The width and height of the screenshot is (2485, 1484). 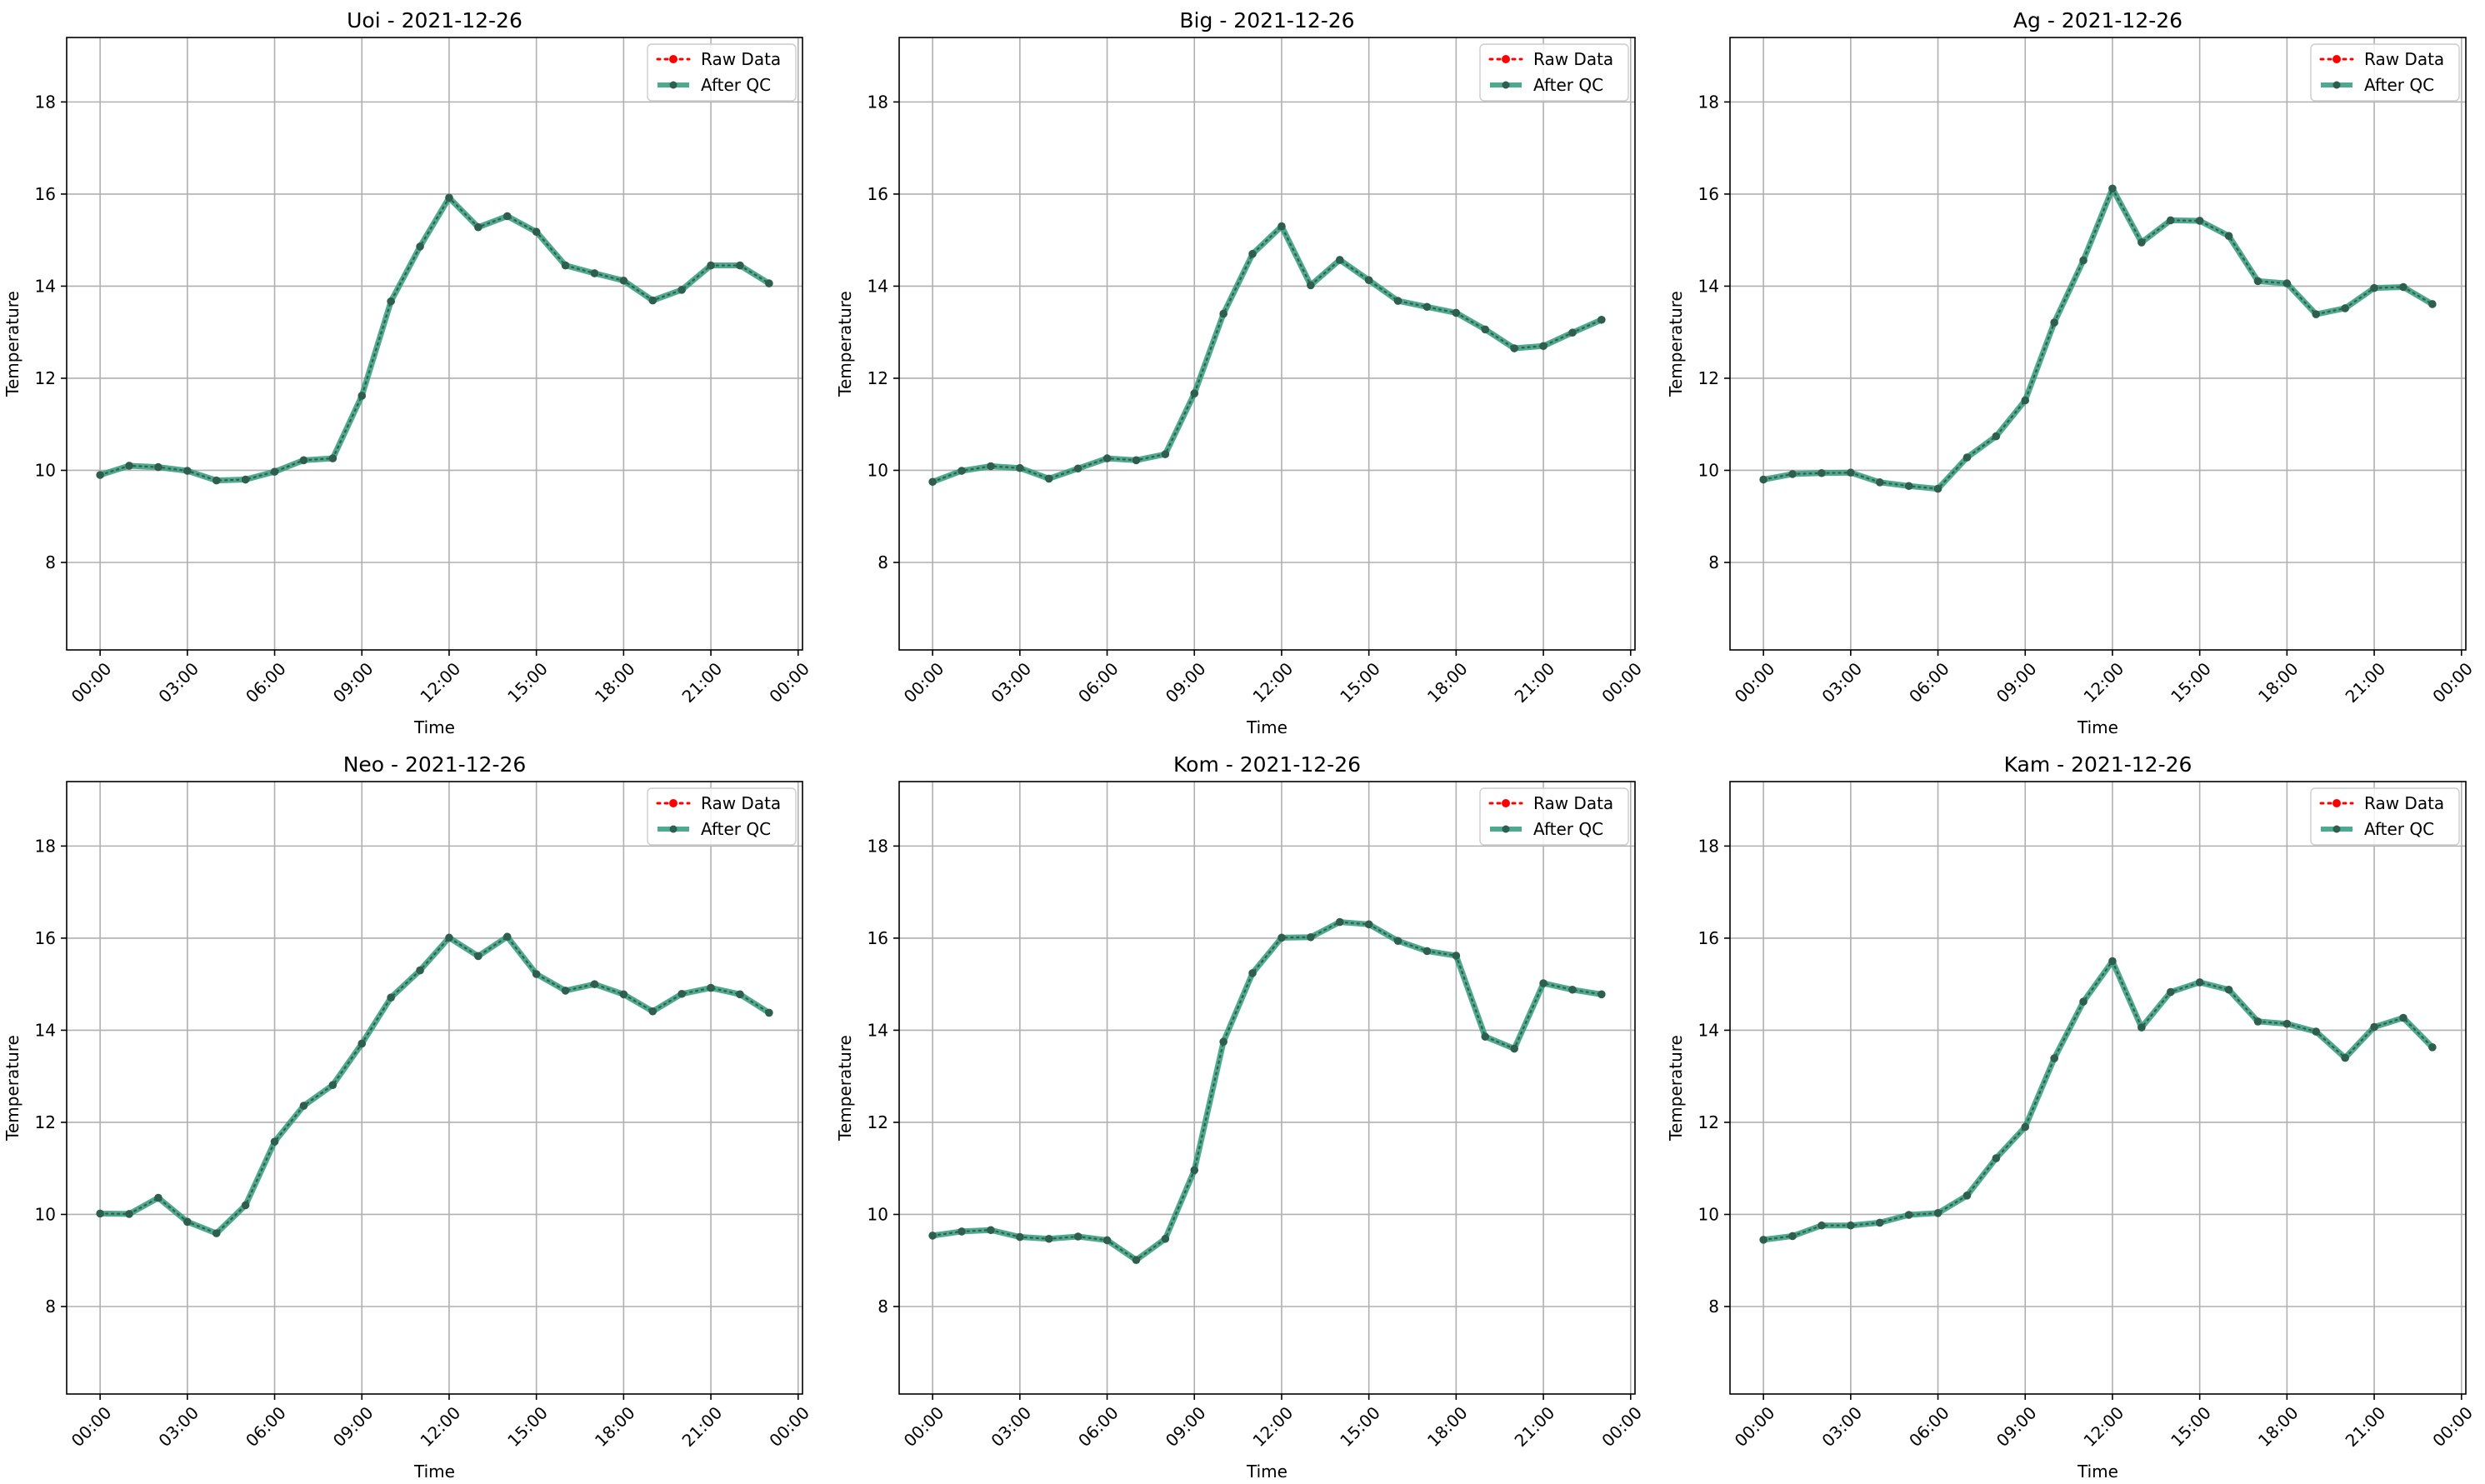 I want to click on x-tick-label: 21:00, so click(x=2366, y=682).